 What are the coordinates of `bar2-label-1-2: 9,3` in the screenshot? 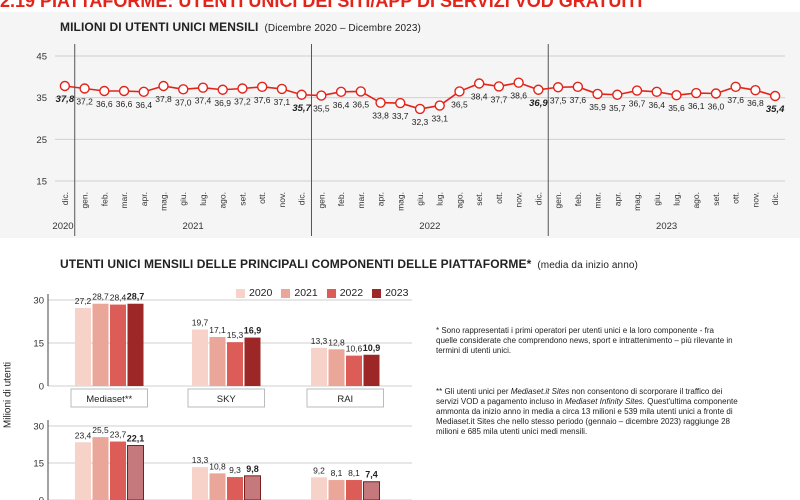 It's located at (235, 470).